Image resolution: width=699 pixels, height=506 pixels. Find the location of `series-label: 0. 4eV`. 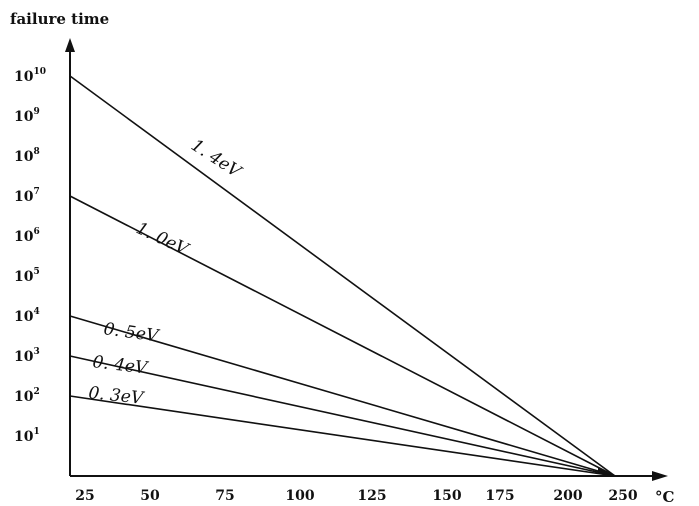

series-label: 0. 4eV is located at coordinates (120, 365).